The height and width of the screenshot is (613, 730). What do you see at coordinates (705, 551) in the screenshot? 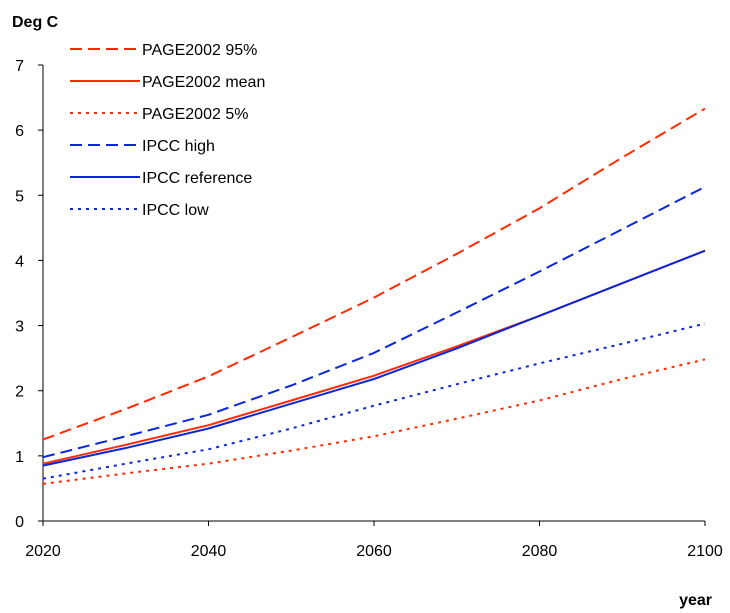
I see `x-tick-label: 2100` at bounding box center [705, 551].